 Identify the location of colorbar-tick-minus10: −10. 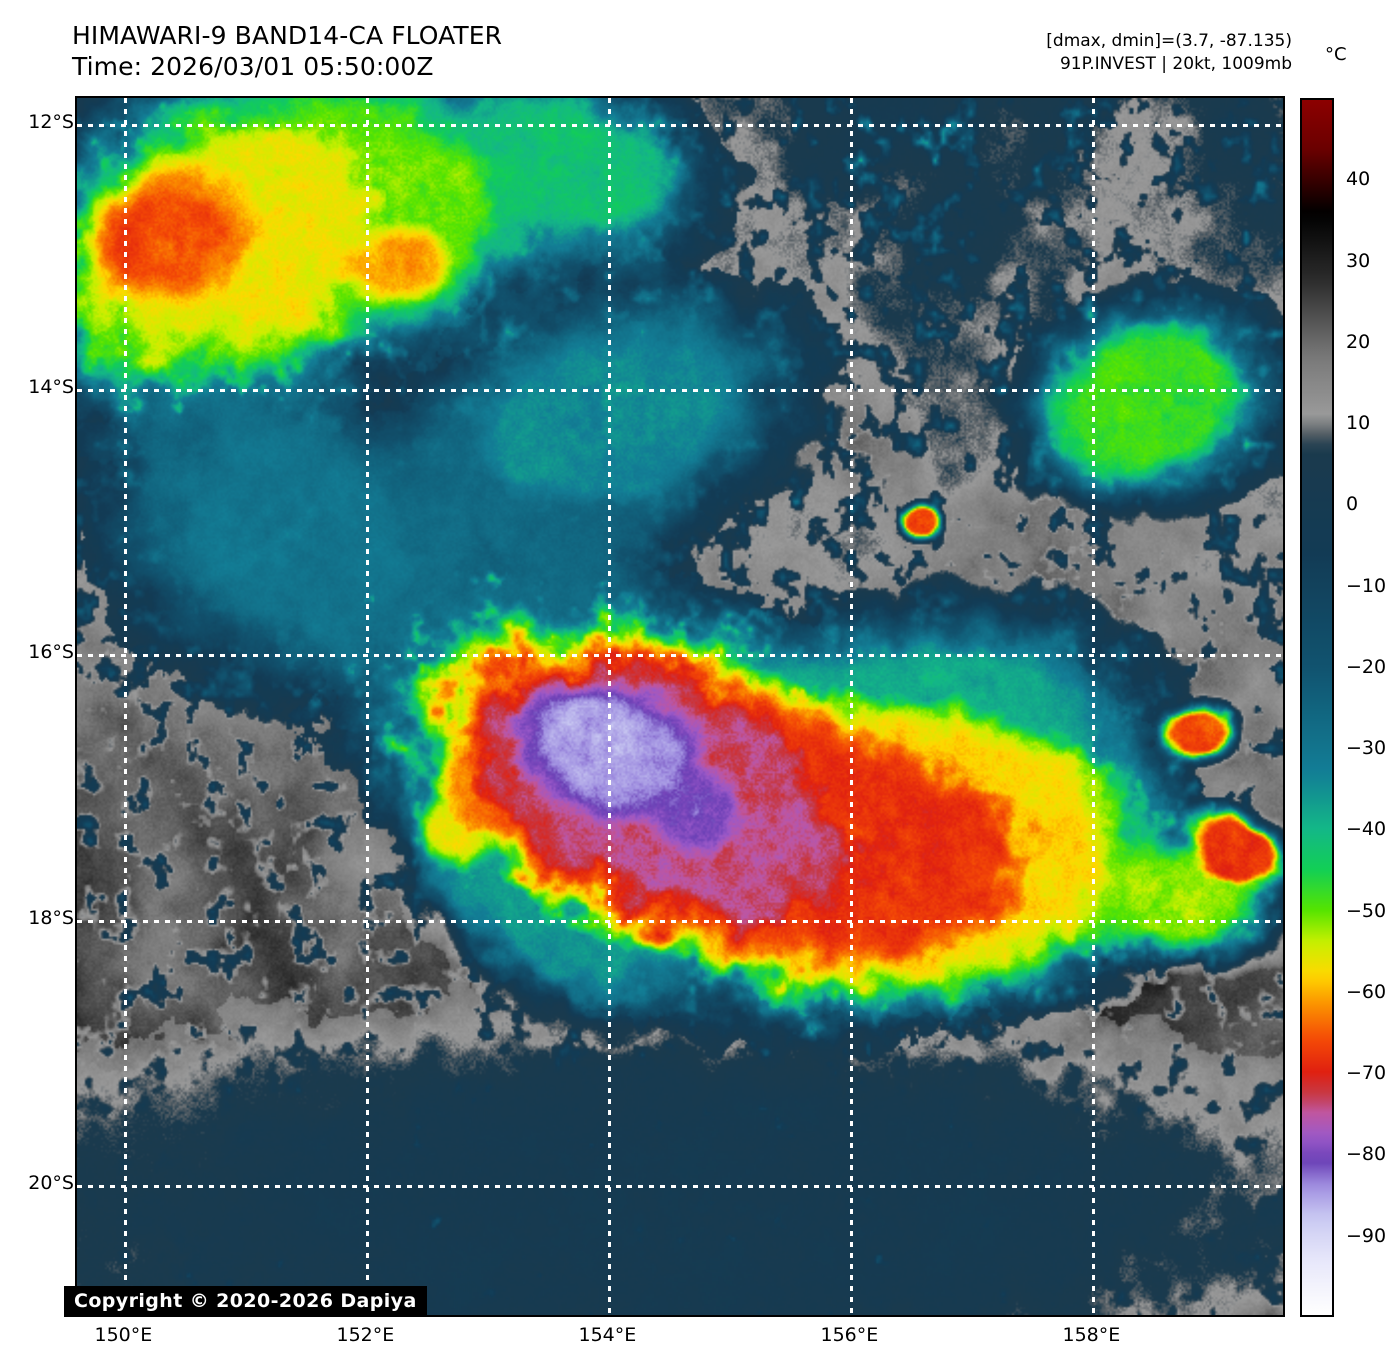
(1366, 585).